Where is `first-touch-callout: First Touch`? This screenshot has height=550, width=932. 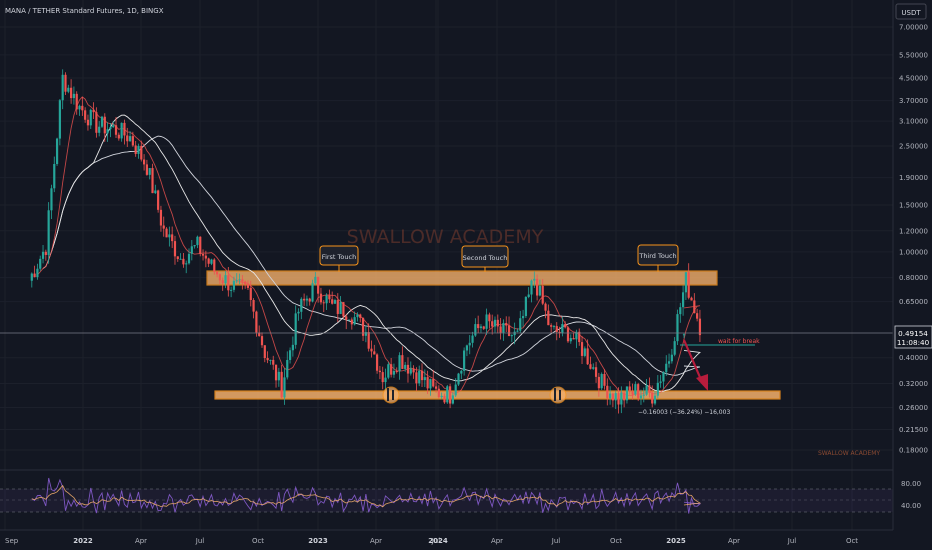 first-touch-callout: First Touch is located at coordinates (339, 258).